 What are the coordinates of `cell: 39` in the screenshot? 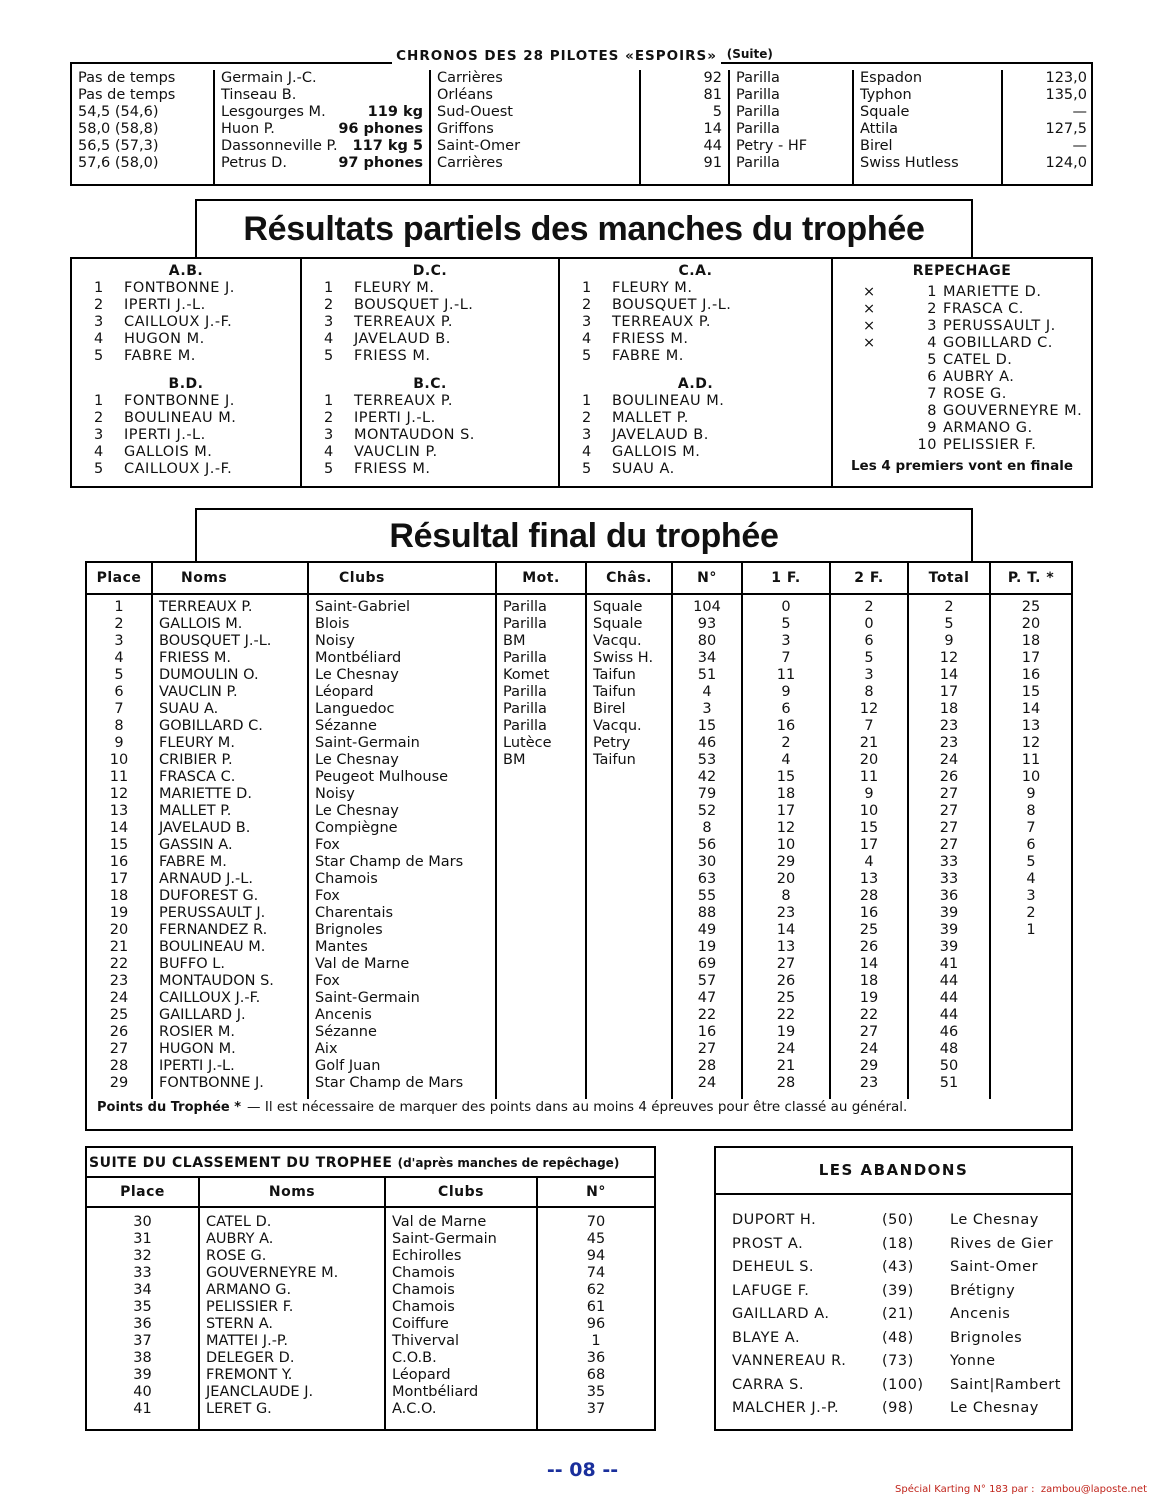 It's located at (142, 1375).